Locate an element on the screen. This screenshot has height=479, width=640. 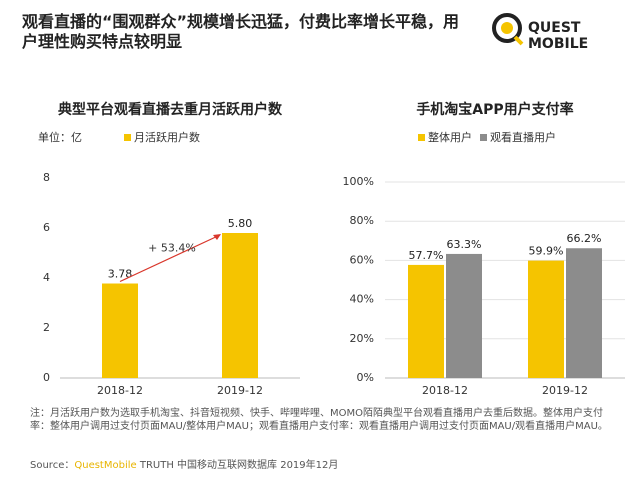
value-label: 66.2% is located at coordinates (584, 238).